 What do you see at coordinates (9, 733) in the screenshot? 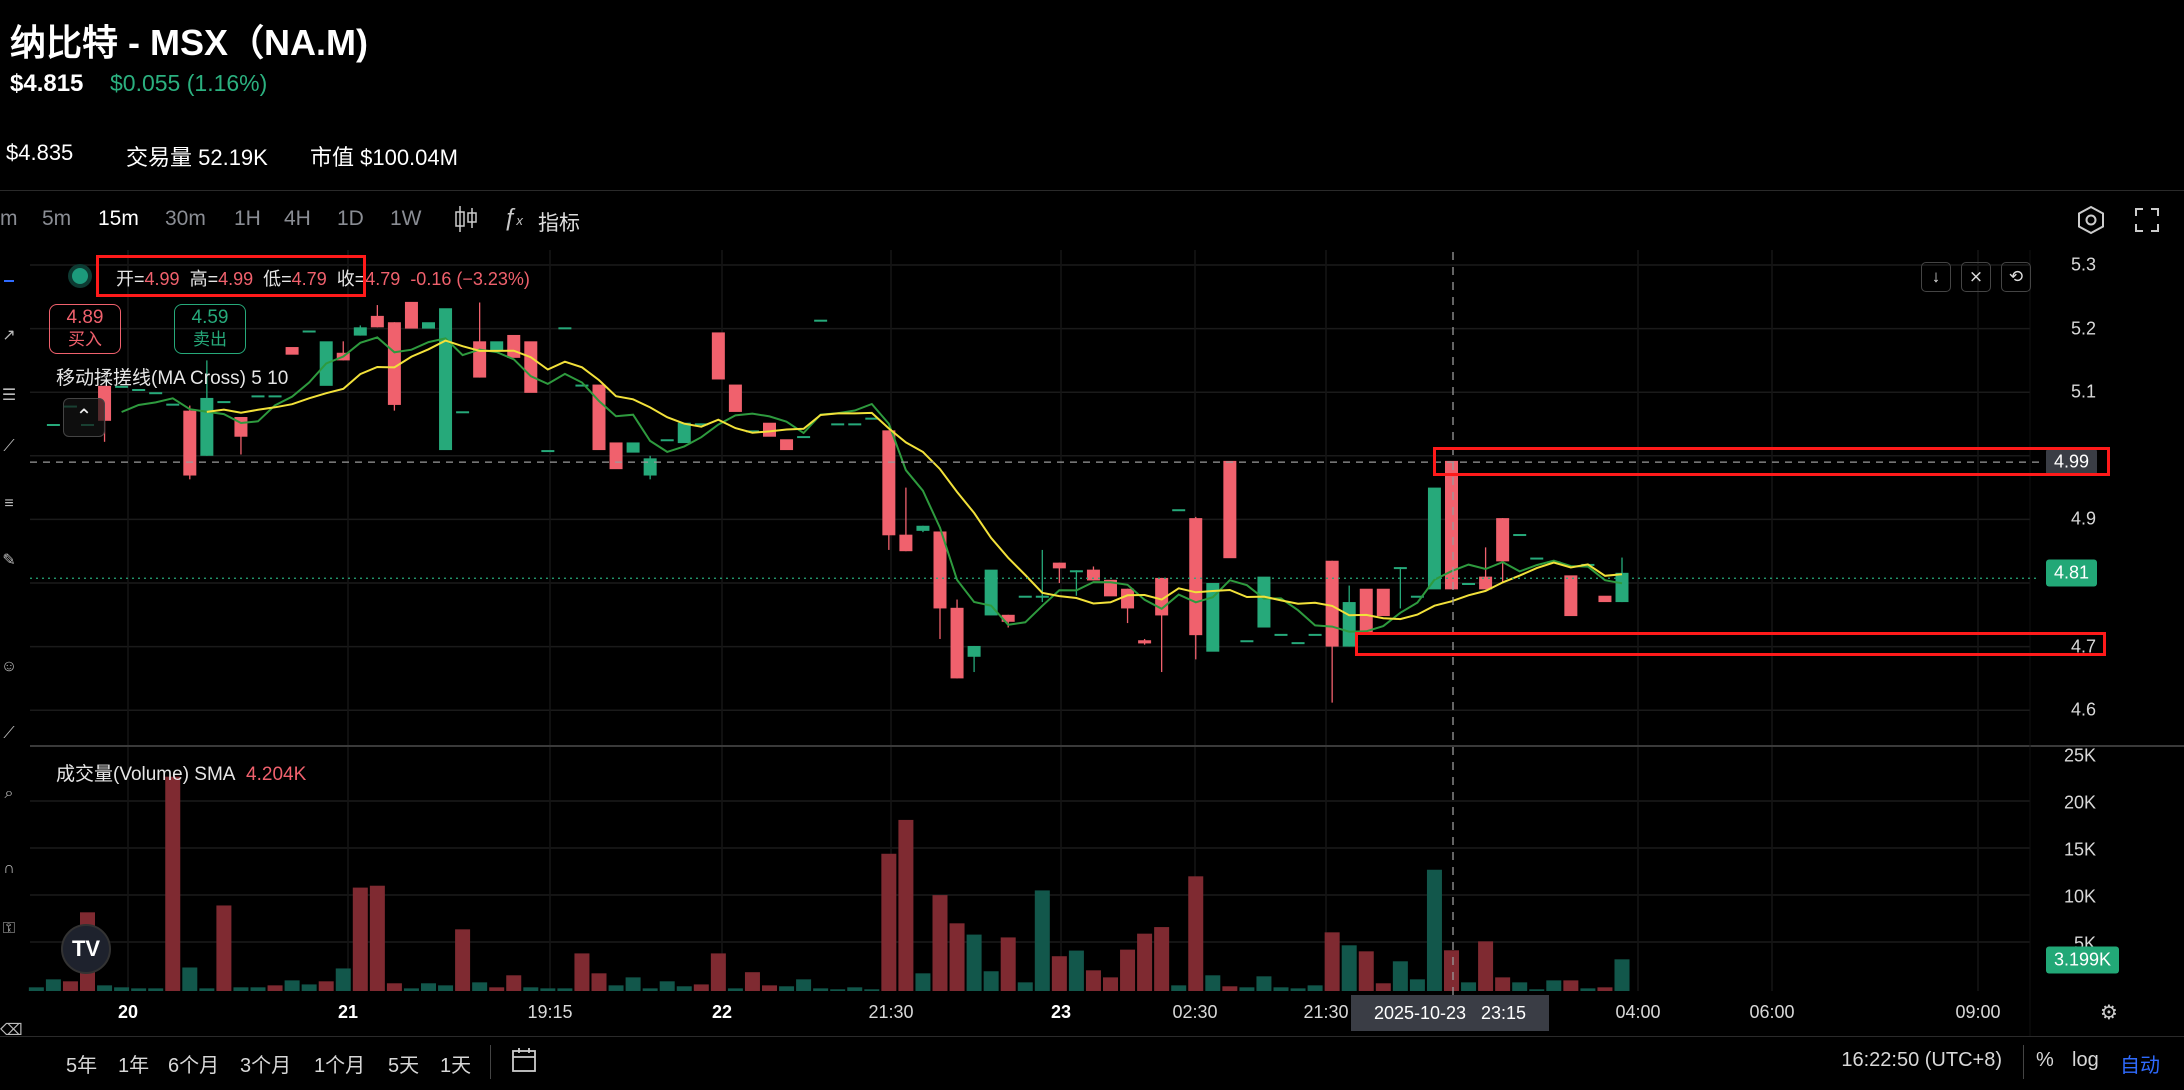
I see `ruler-tool-icon: ⟋` at bounding box center [9, 733].